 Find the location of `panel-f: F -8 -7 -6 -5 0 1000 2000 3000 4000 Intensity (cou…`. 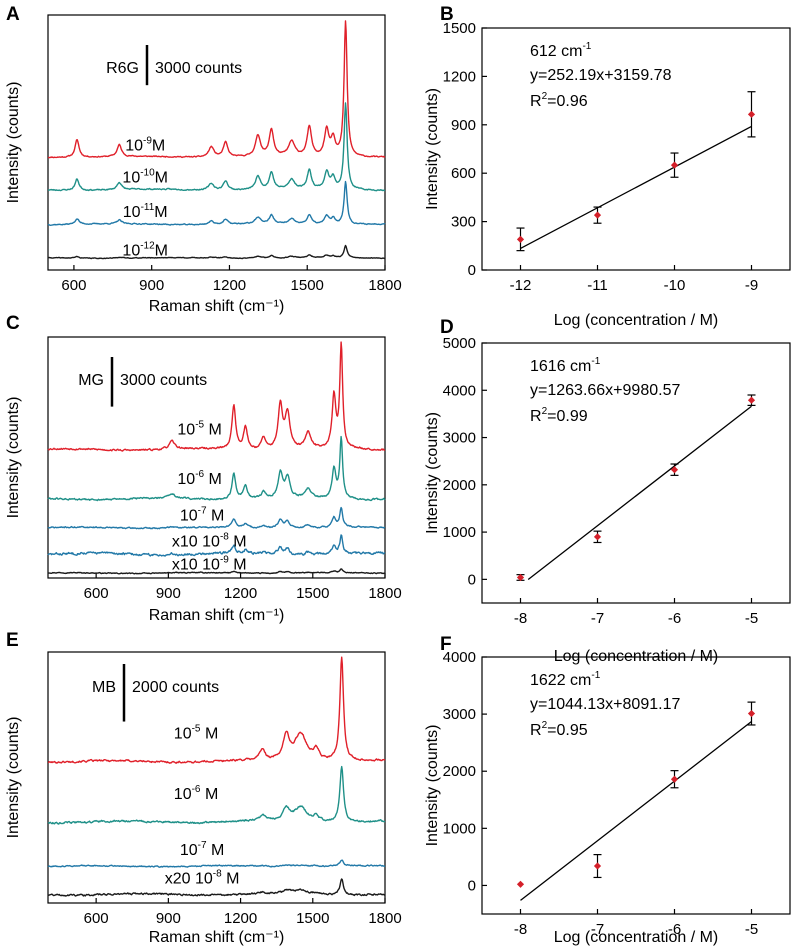

panel-f: F -8 -7 -6 -5 0 1000 2000 3000 4000 Intensity (cou… is located at coordinates (607, 790).